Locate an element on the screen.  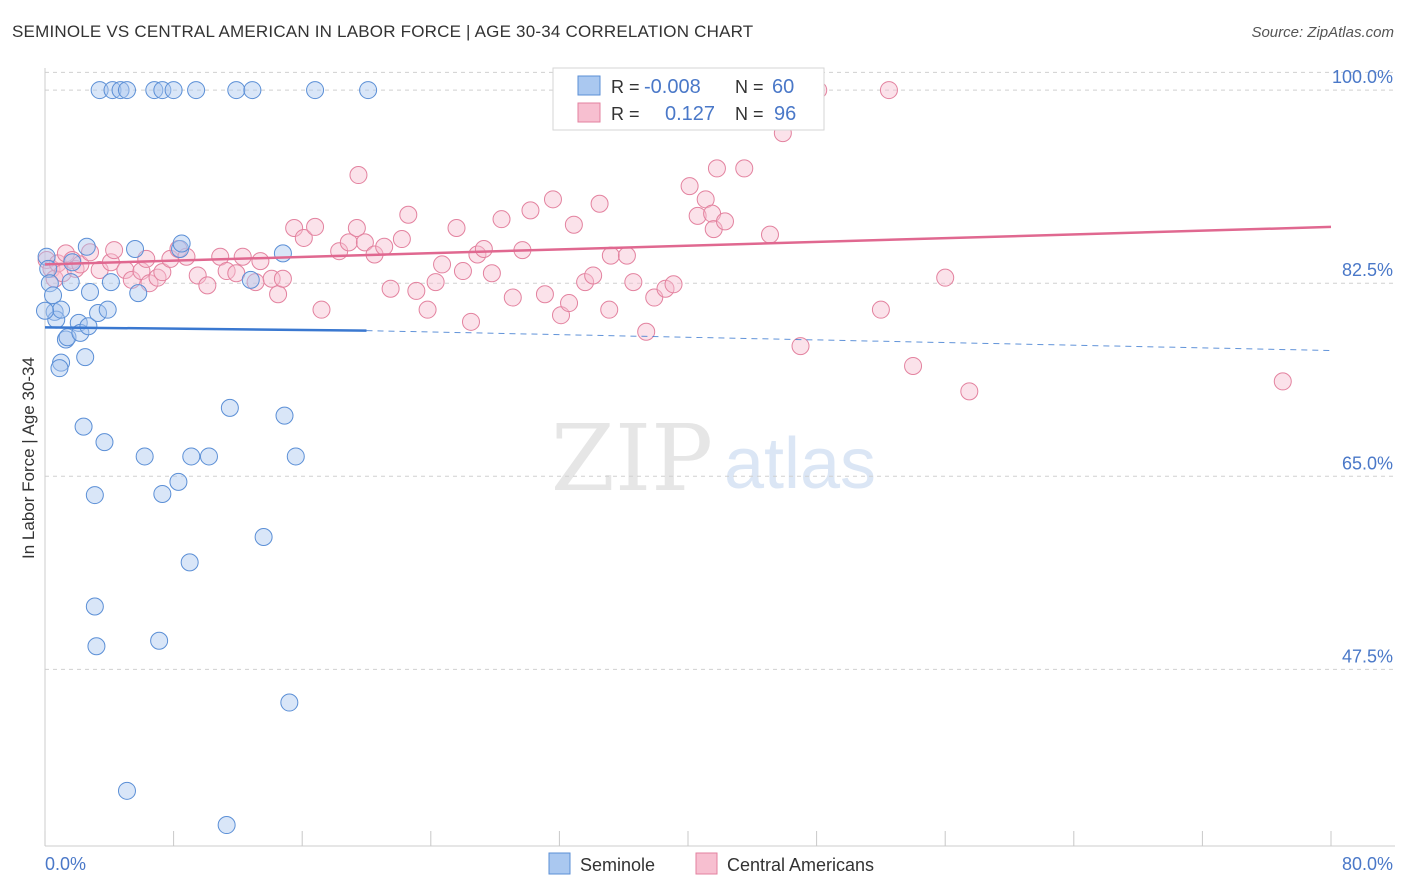
y-axis-label: In Labor Force | Age 30-34 is located at coordinates (28, 458).